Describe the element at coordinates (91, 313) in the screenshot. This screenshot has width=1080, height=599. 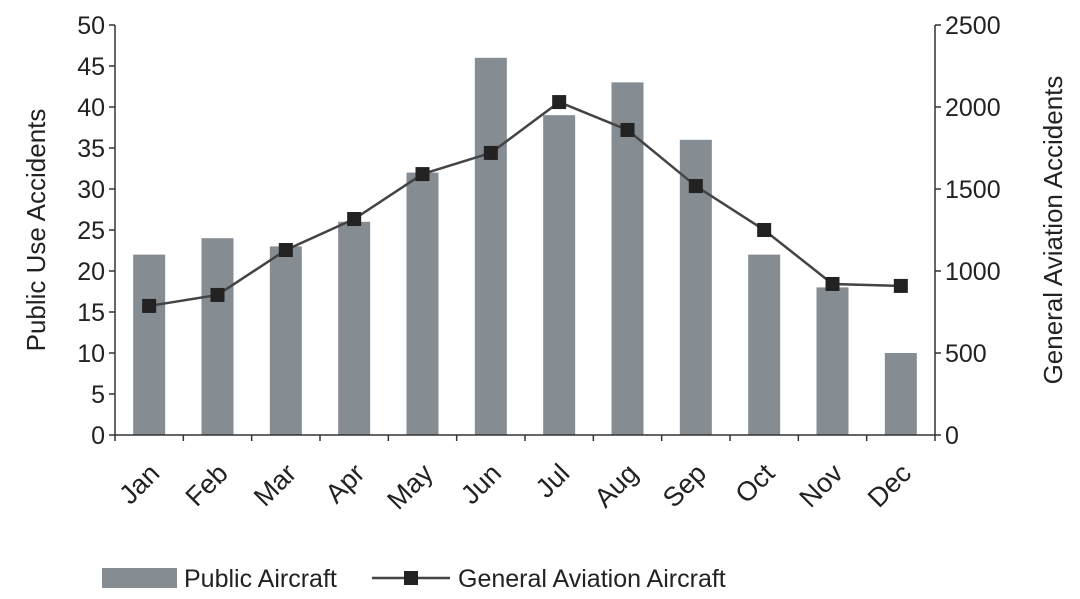
I see `y-tick-label: 15` at that location.